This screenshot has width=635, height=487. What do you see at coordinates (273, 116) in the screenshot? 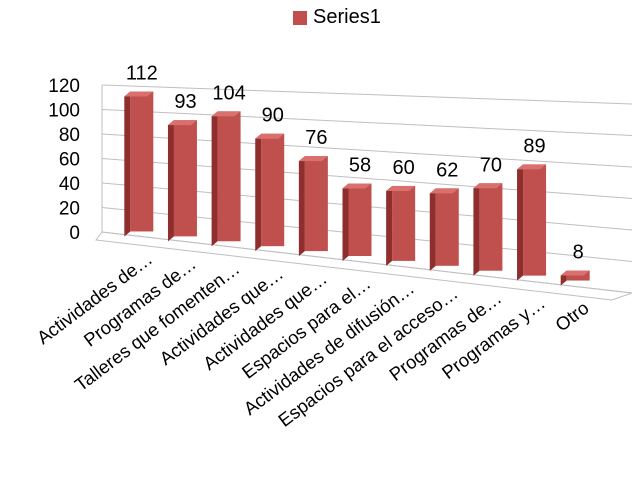
I see `data-label: 90` at bounding box center [273, 116].